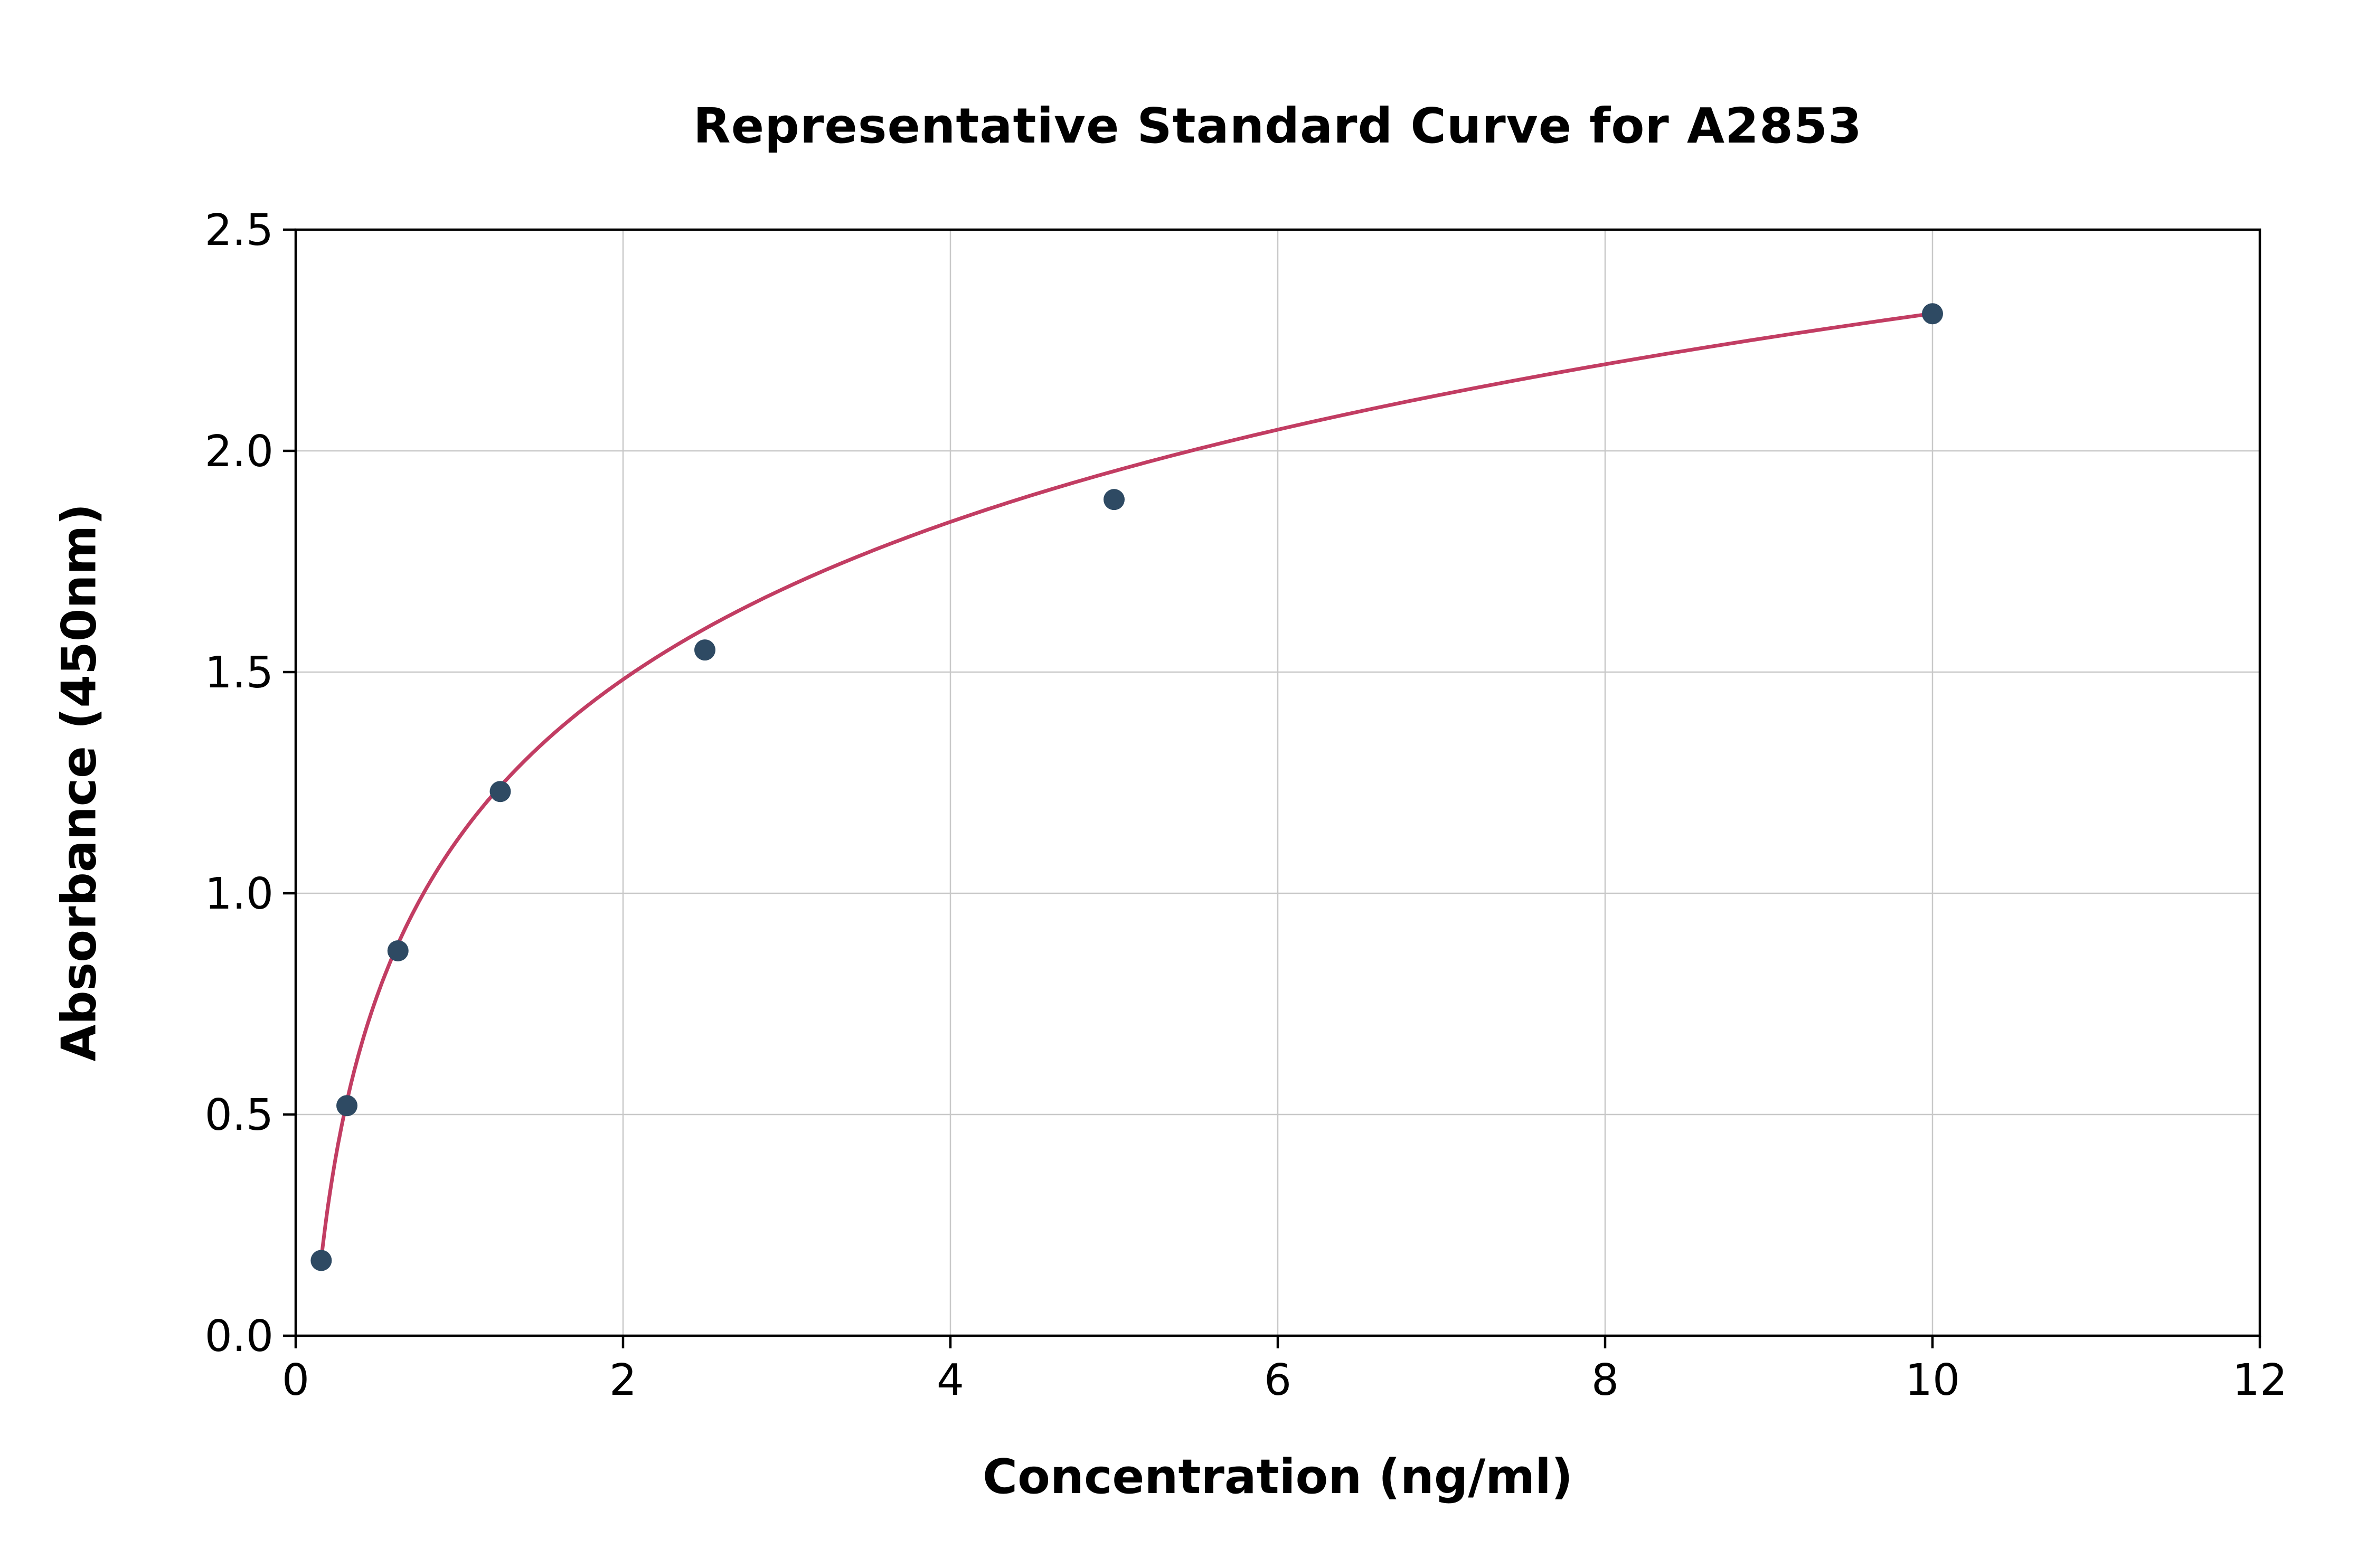  Describe the element at coordinates (1278, 1380) in the screenshot. I see `x-tick-label: 6` at that location.